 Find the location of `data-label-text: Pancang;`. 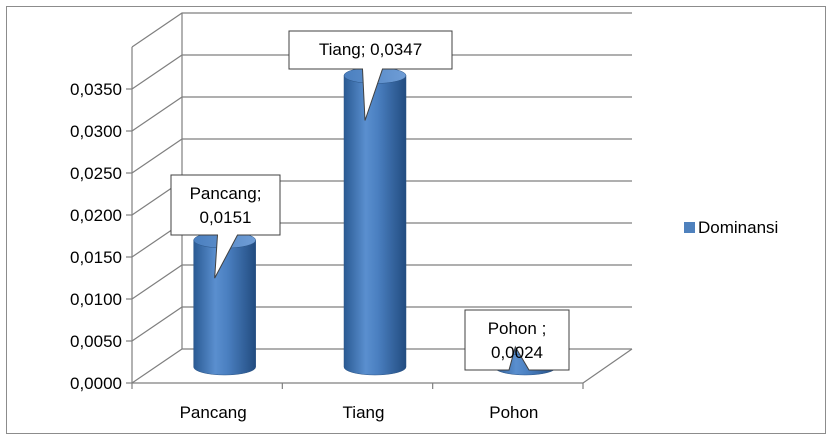

data-label-text: Pancang; is located at coordinates (226, 193).